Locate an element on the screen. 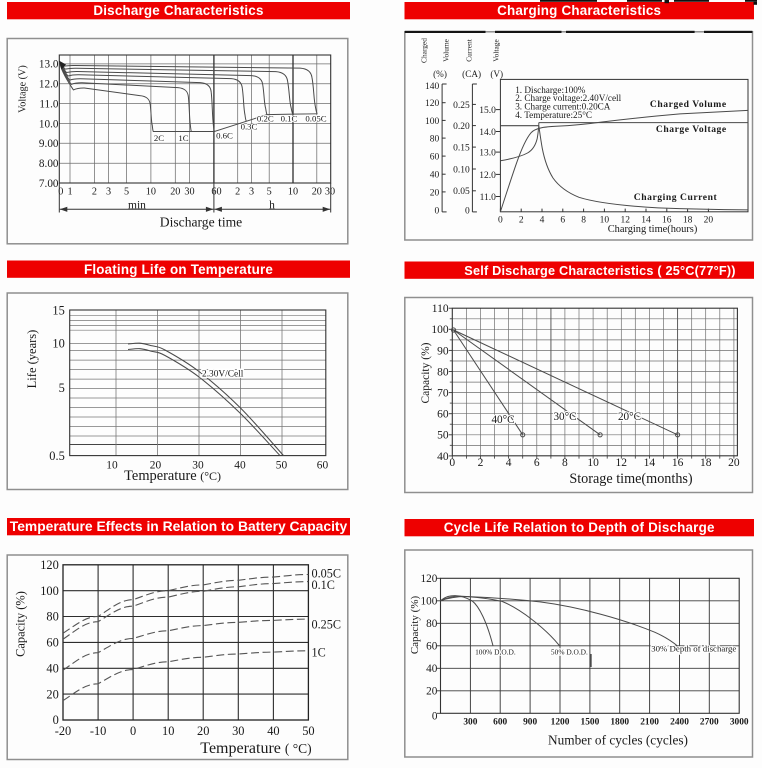  svg-text: 1500 is located at coordinates (590, 722).